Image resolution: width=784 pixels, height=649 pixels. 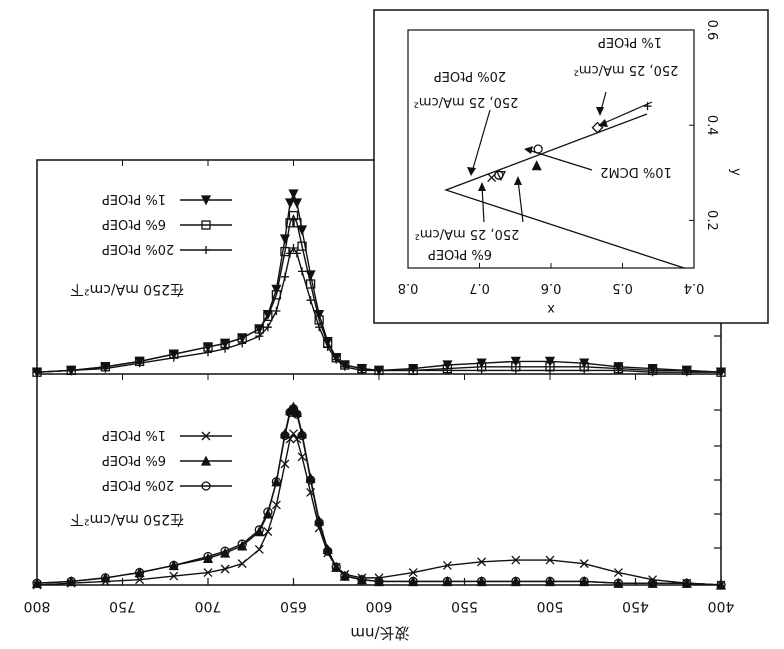 What do you see at coordinates (37, 606) in the screenshot?
I see `x-tick-label: 800` at bounding box center [37, 606].